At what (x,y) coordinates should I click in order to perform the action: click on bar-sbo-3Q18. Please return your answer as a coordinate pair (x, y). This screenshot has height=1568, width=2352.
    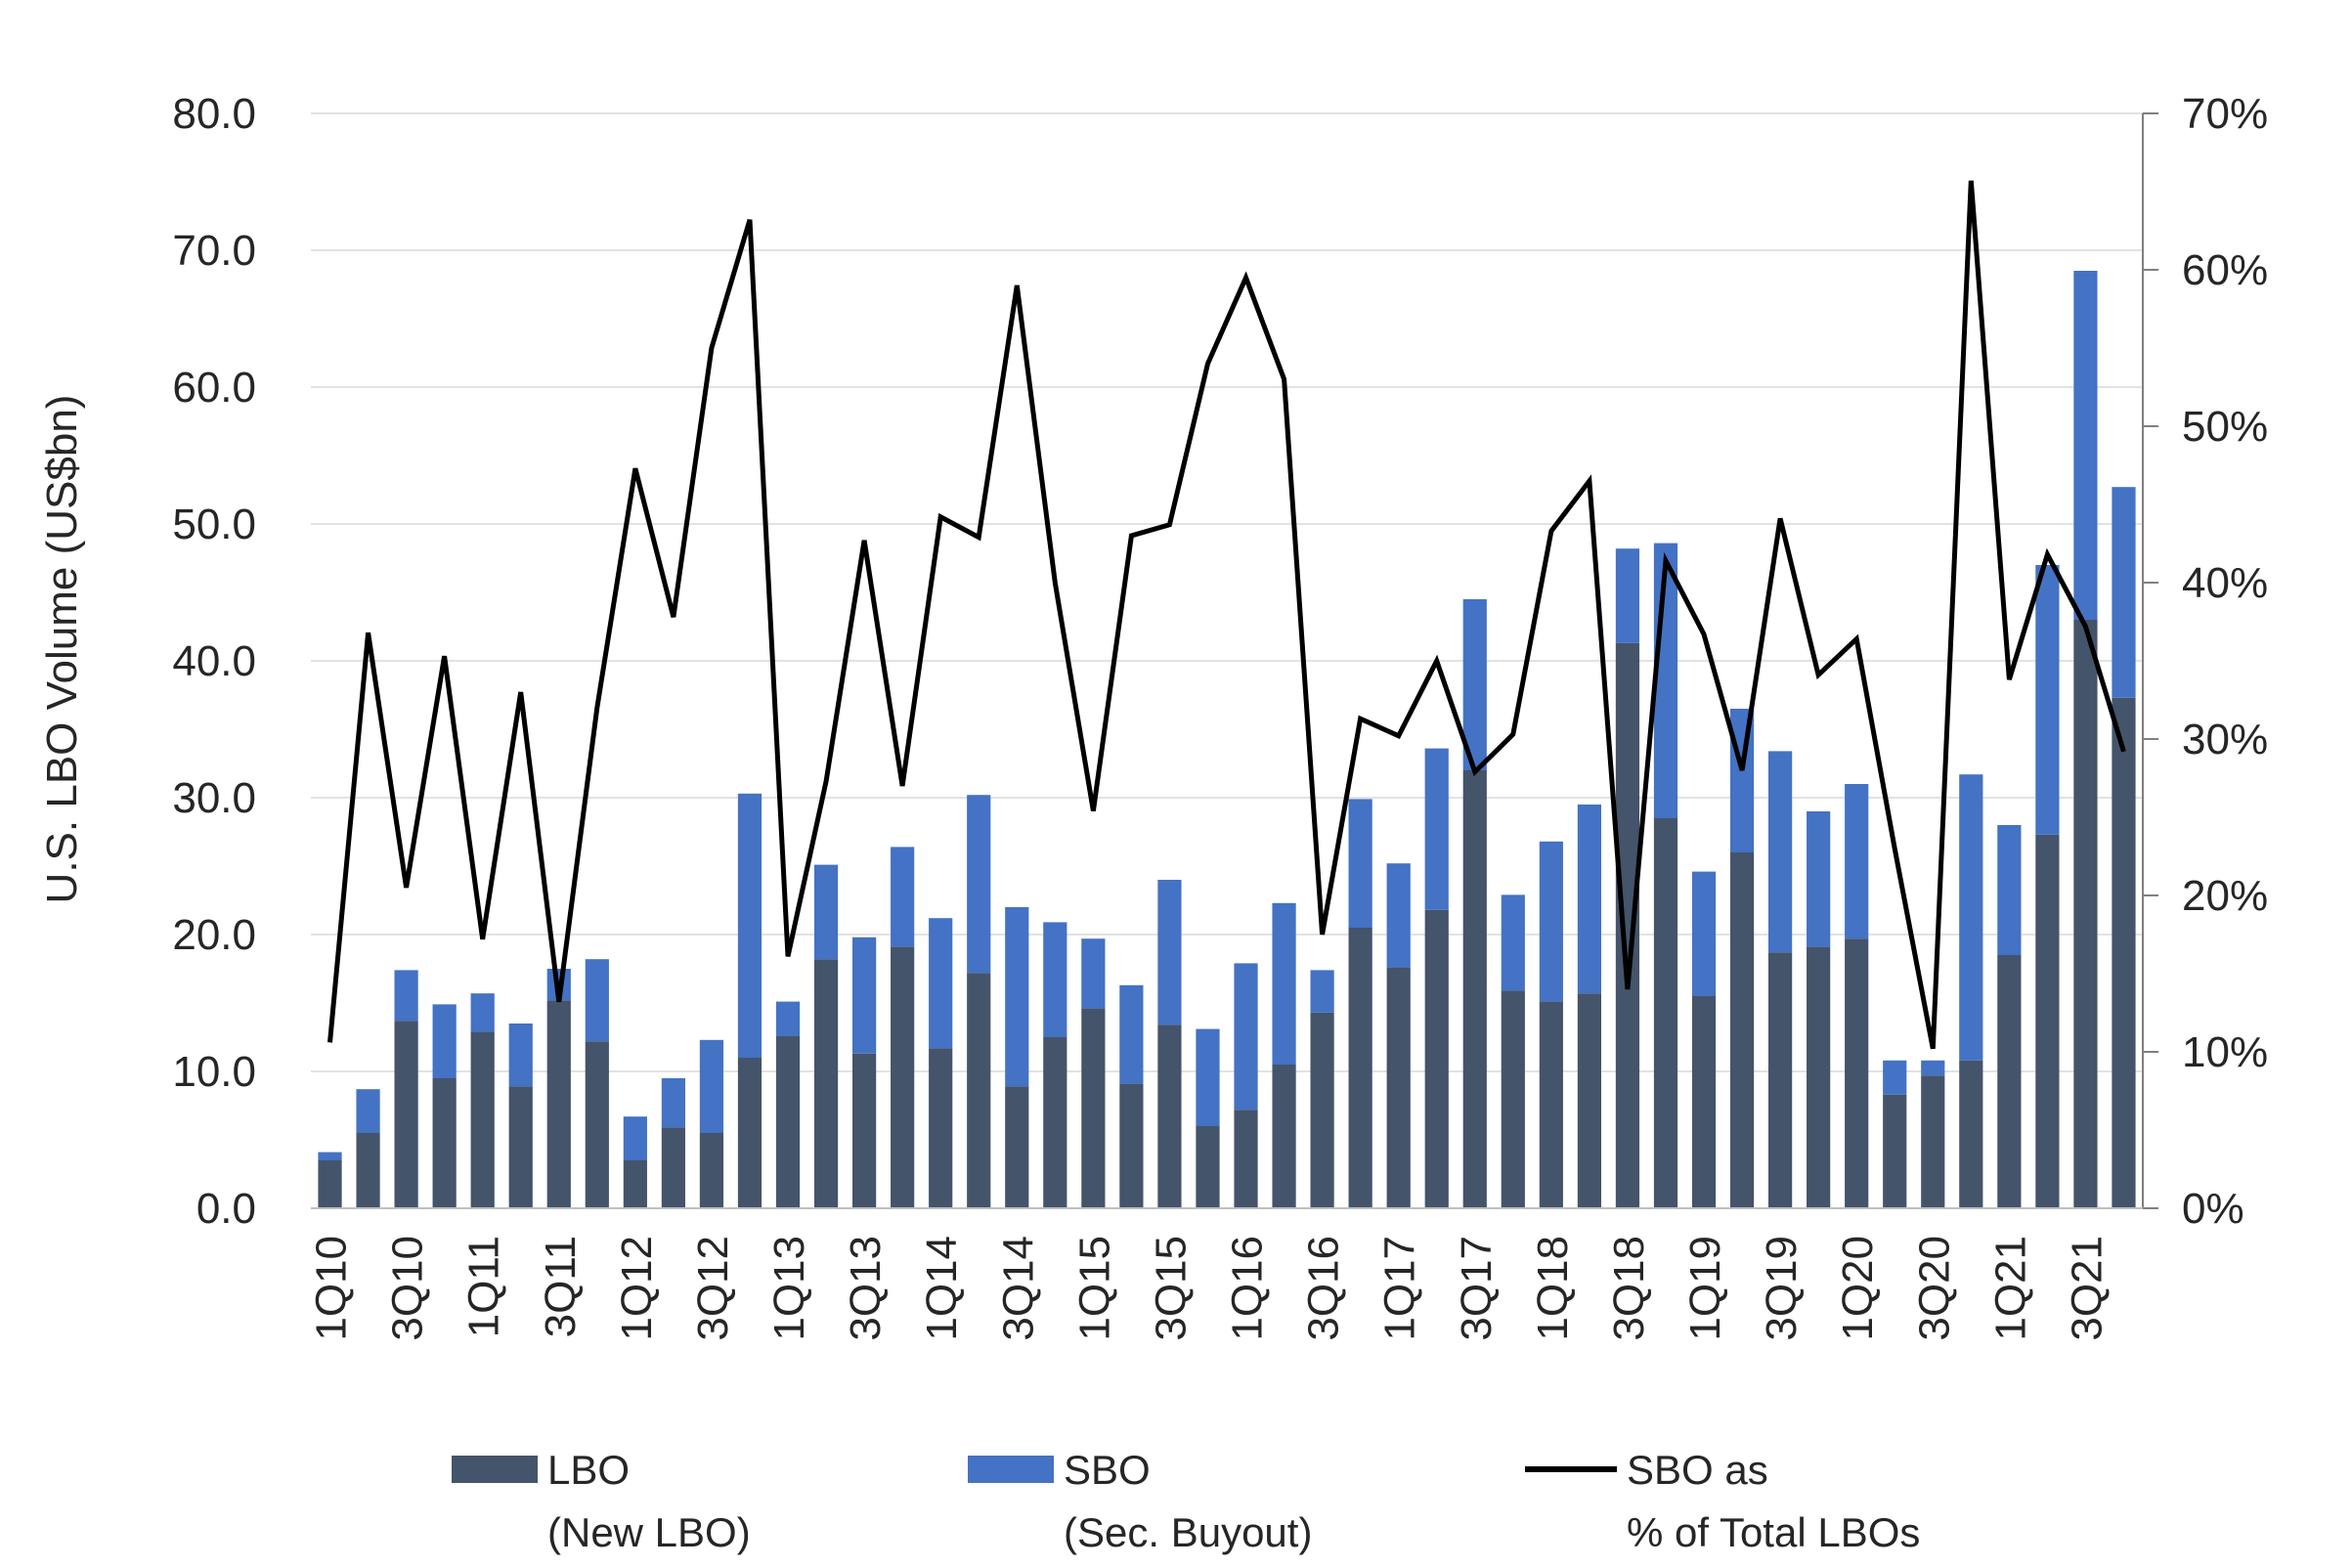
    Looking at the image, I should click on (1627, 595).